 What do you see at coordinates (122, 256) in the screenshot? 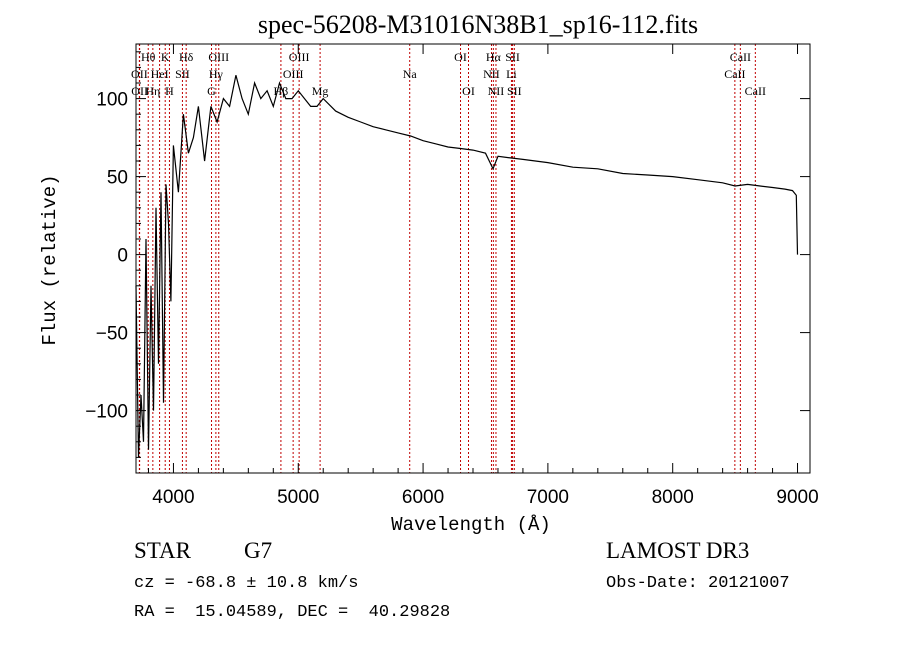
I see `y-tick-label: 0` at bounding box center [122, 256].